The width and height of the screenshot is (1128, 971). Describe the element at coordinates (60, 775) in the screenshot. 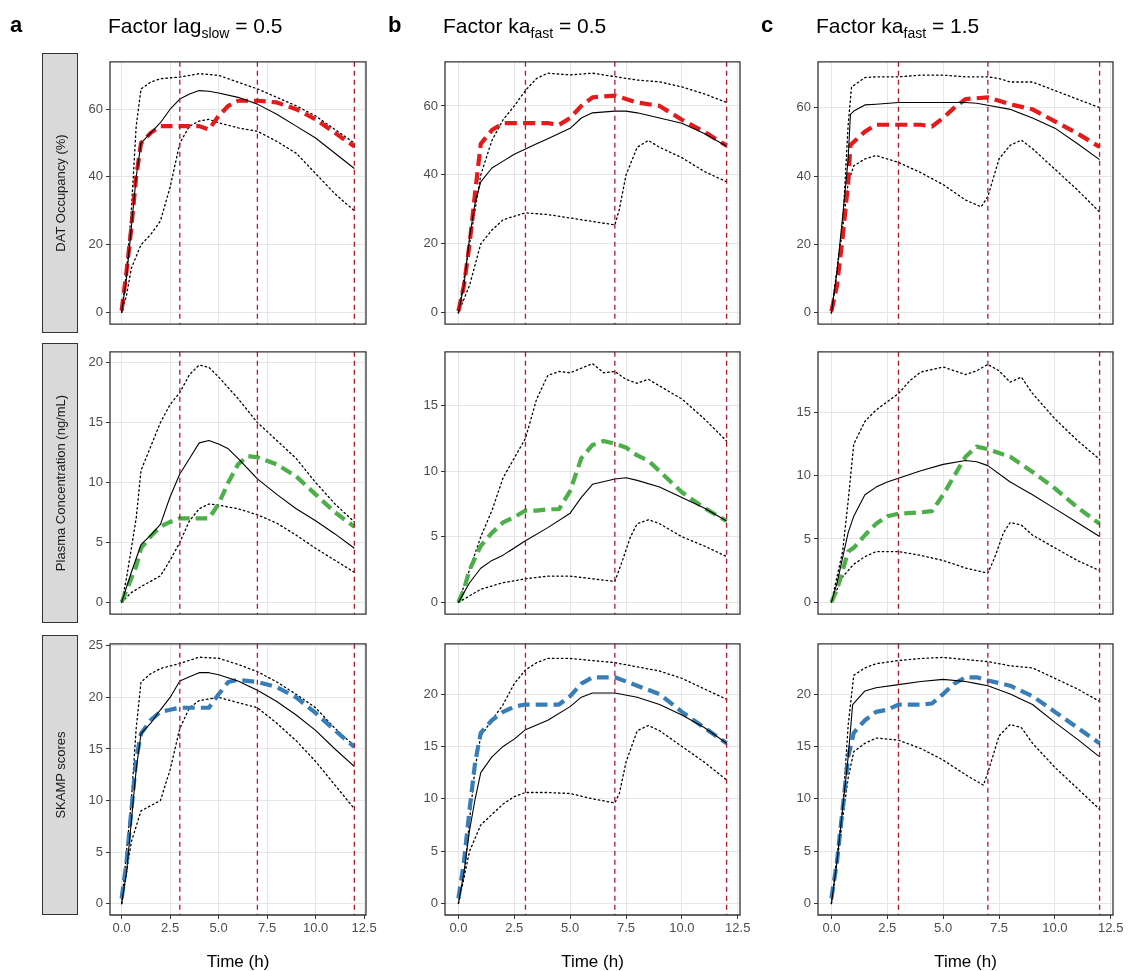

I see `y-axis-title: SKAMP scores` at that location.